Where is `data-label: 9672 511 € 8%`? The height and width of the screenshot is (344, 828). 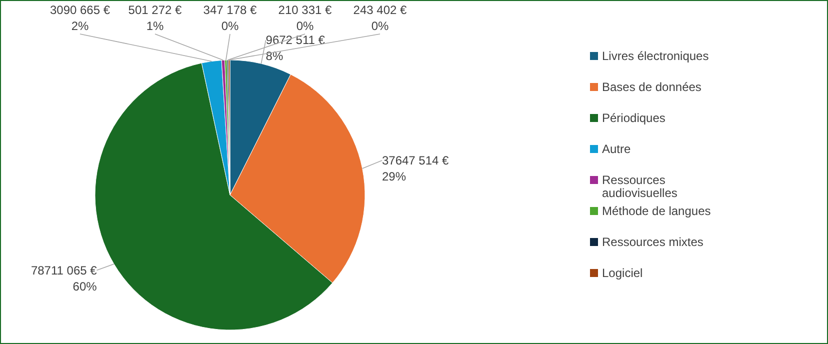
data-label: 9672 511 € 8% is located at coordinates (296, 48).